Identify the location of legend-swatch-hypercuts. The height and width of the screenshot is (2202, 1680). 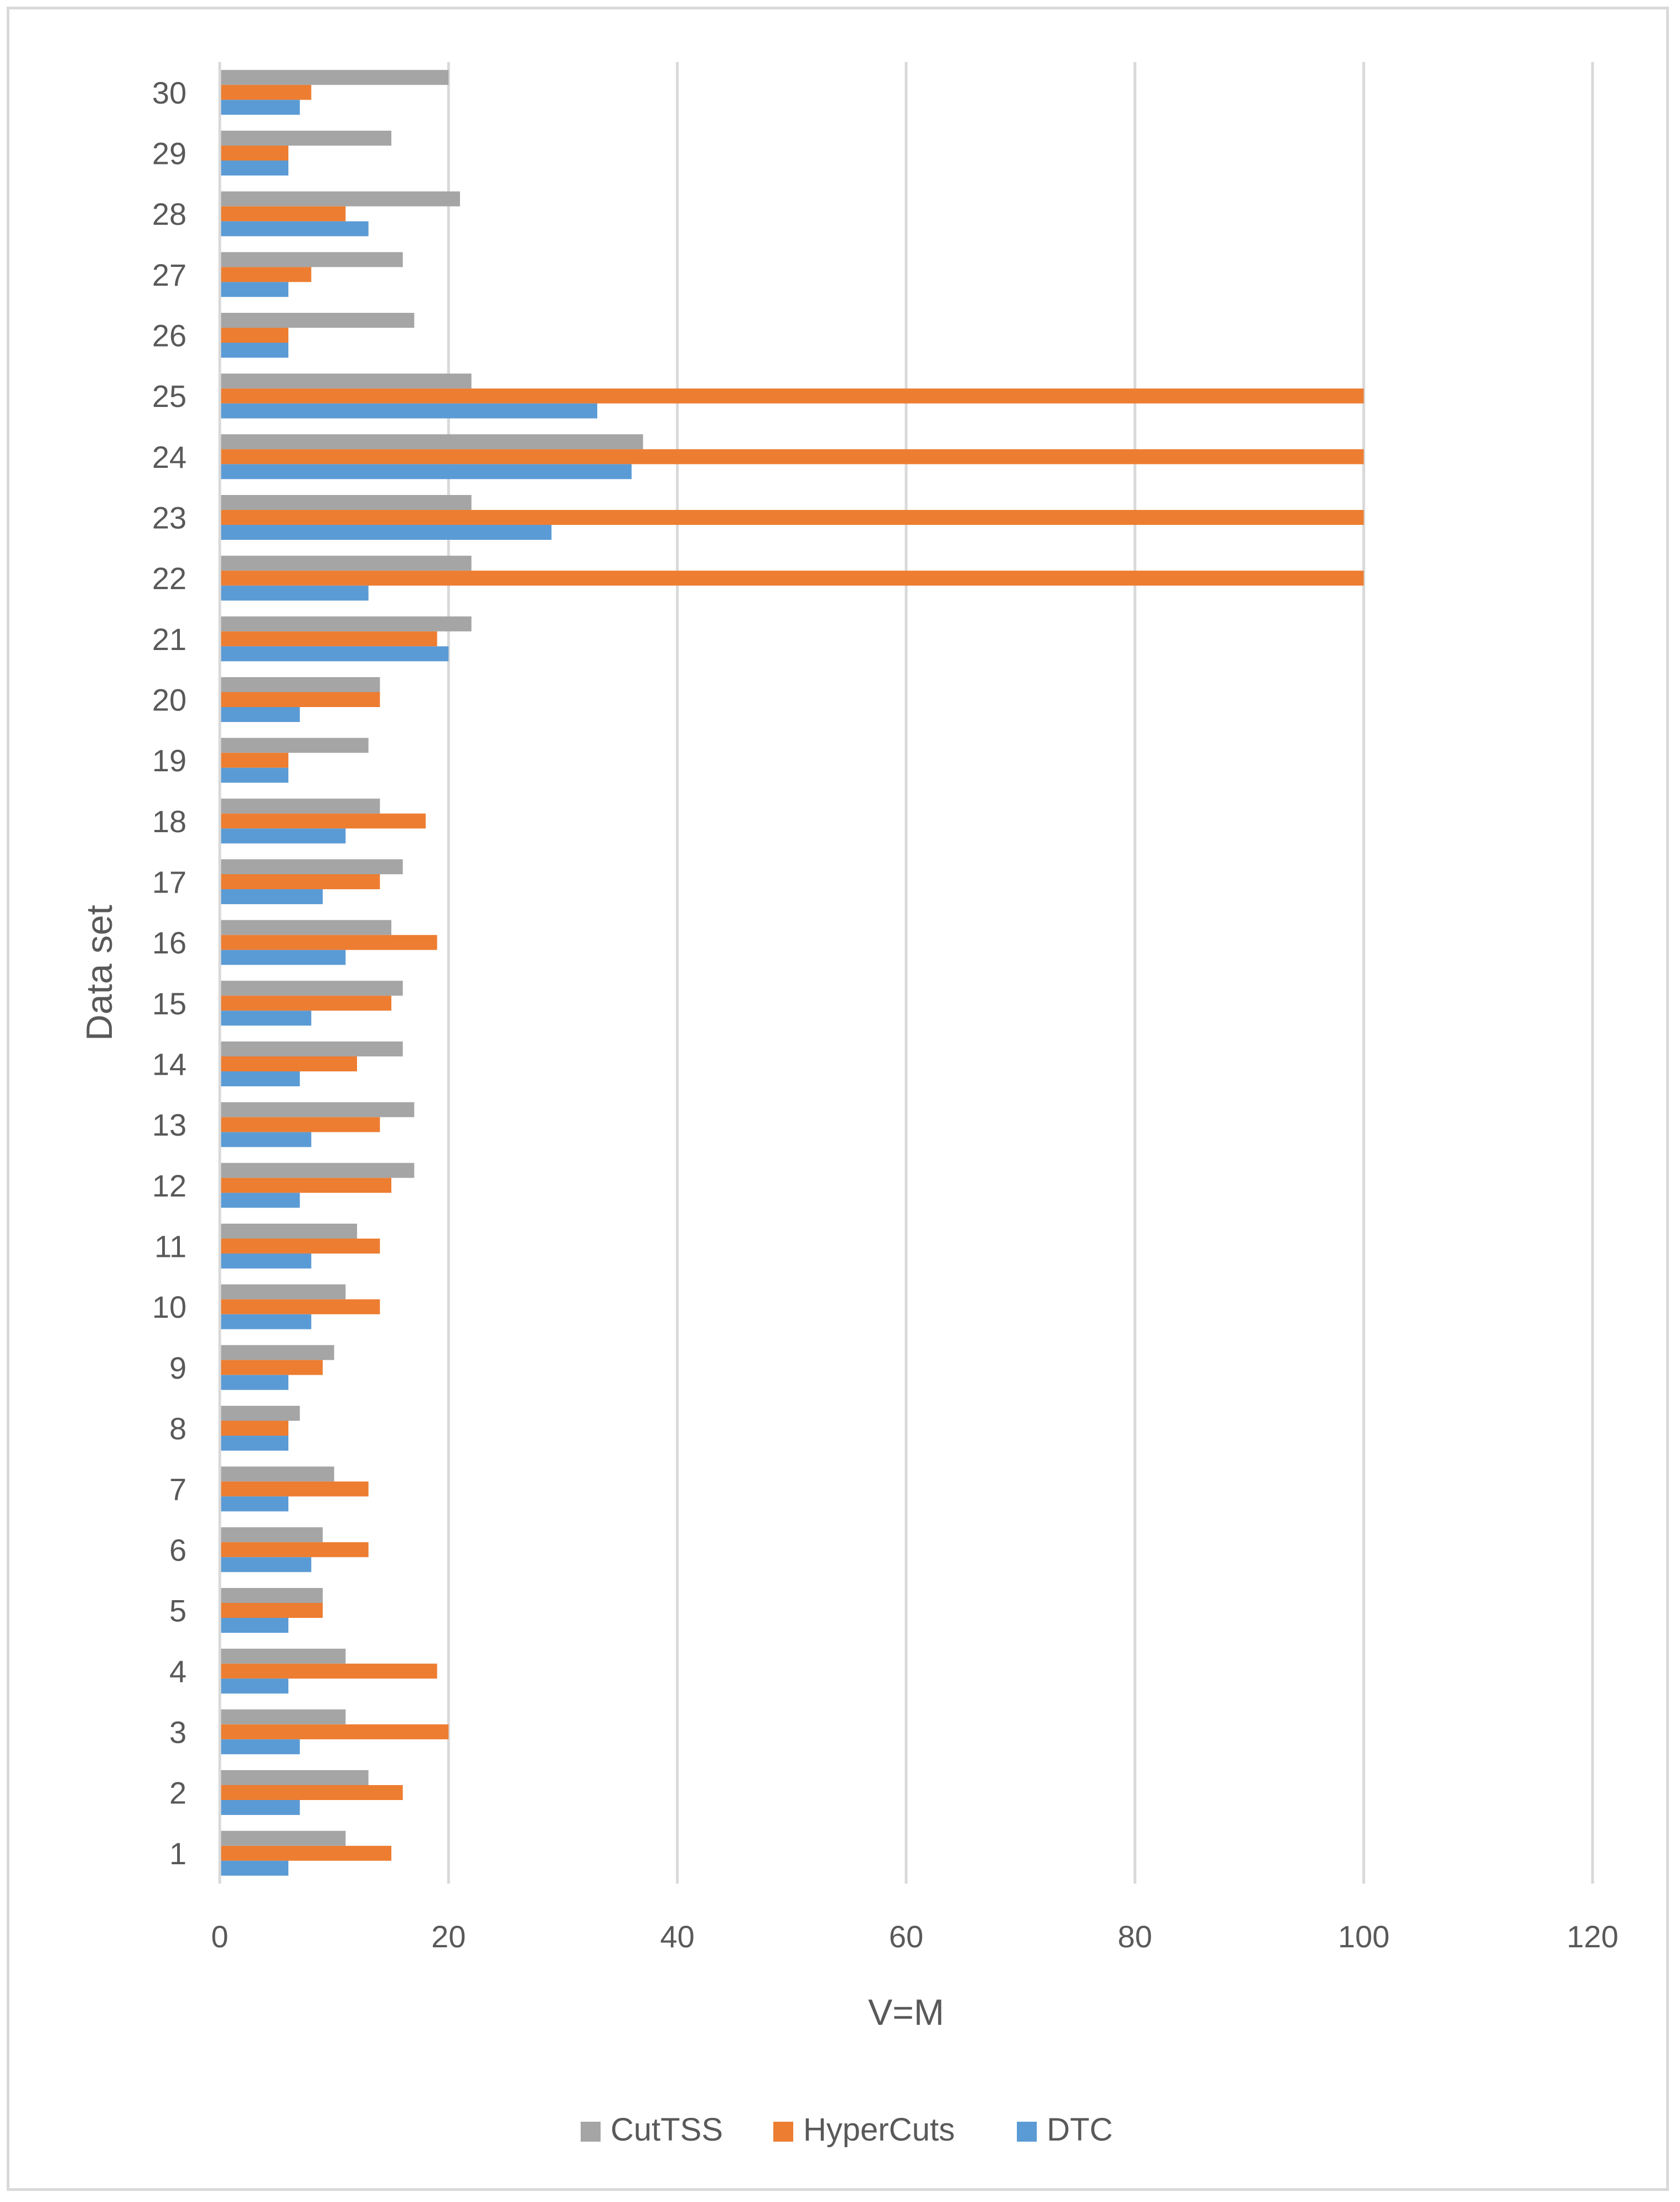
(783, 2132).